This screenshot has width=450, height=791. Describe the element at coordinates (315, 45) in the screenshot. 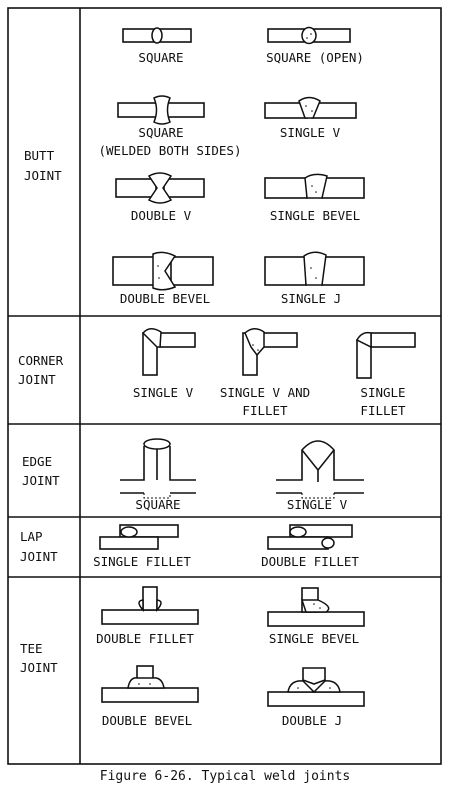

I see `butt-square-open-joint: SQUARE (OPEN)` at that location.